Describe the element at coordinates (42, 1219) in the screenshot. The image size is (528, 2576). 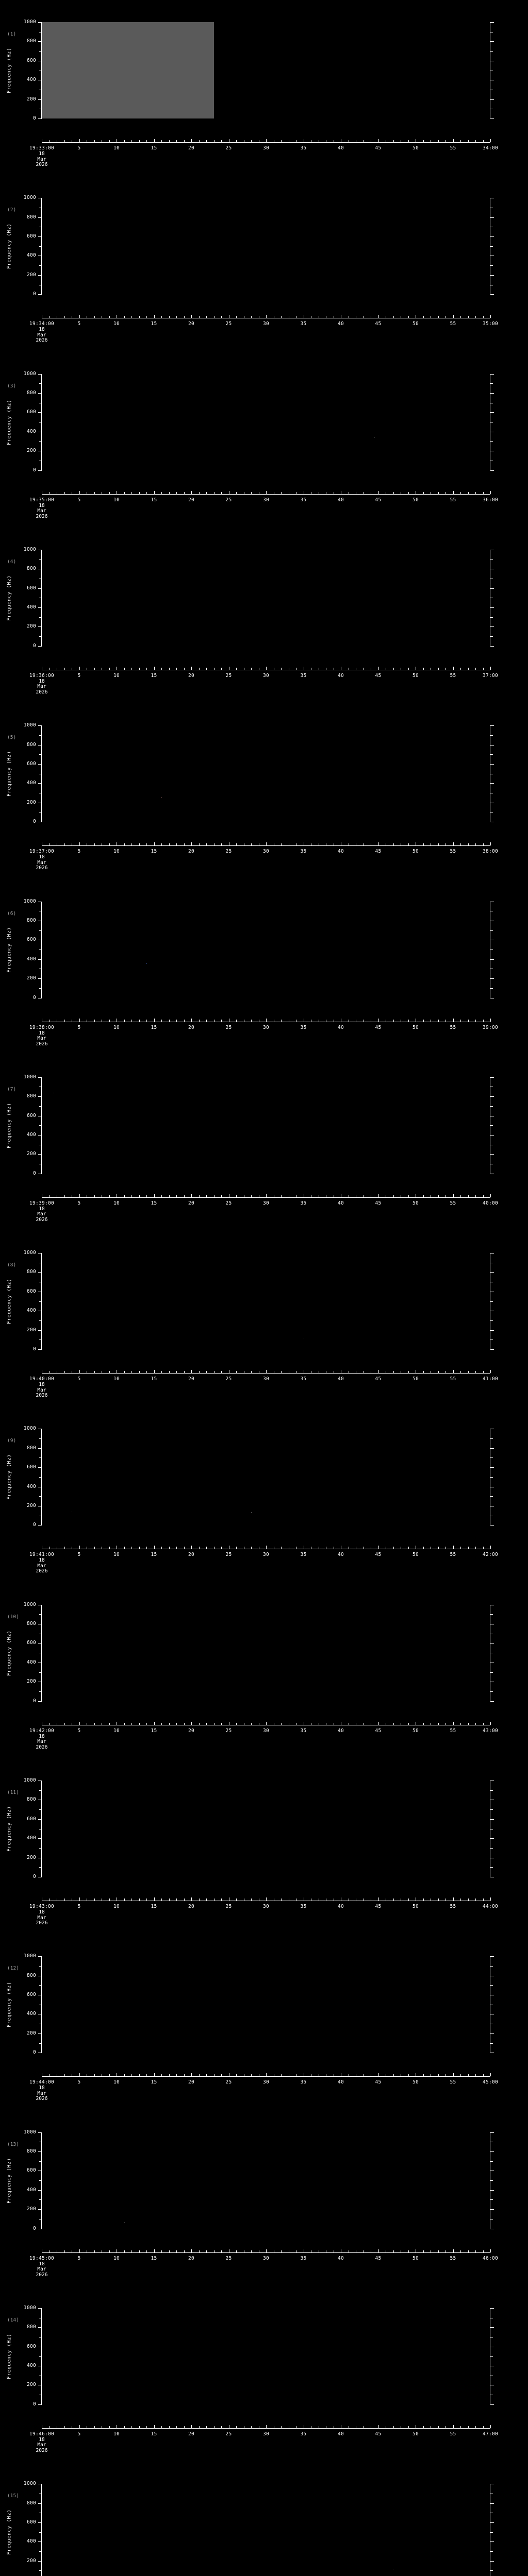
I see `x-axis-date-line: 2026` at that location.